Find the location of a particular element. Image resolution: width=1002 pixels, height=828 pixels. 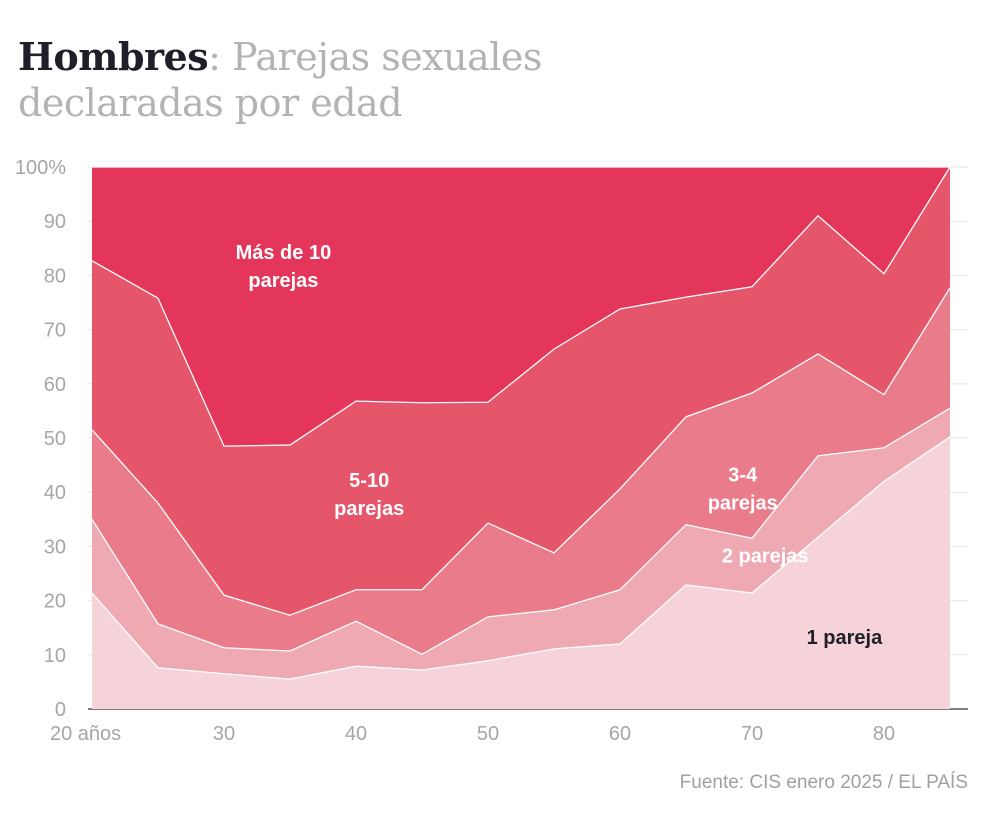

y-tick-label: 90 is located at coordinates (55, 222).